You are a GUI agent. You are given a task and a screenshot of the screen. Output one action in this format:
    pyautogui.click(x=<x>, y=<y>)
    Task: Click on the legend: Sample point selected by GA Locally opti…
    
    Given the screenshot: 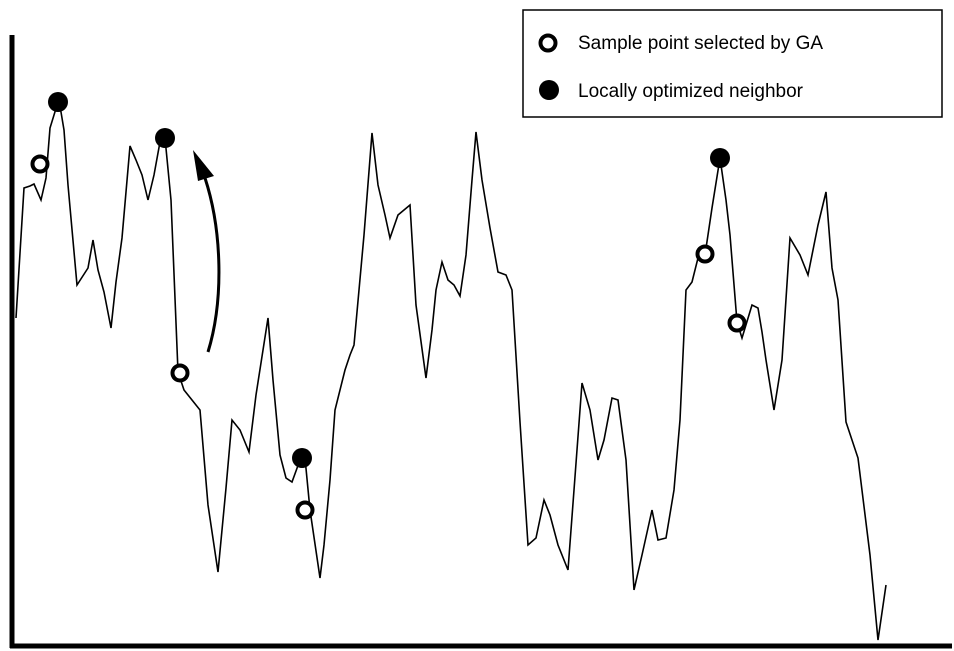 What is the action you would take?
    pyautogui.click(x=732, y=63)
    